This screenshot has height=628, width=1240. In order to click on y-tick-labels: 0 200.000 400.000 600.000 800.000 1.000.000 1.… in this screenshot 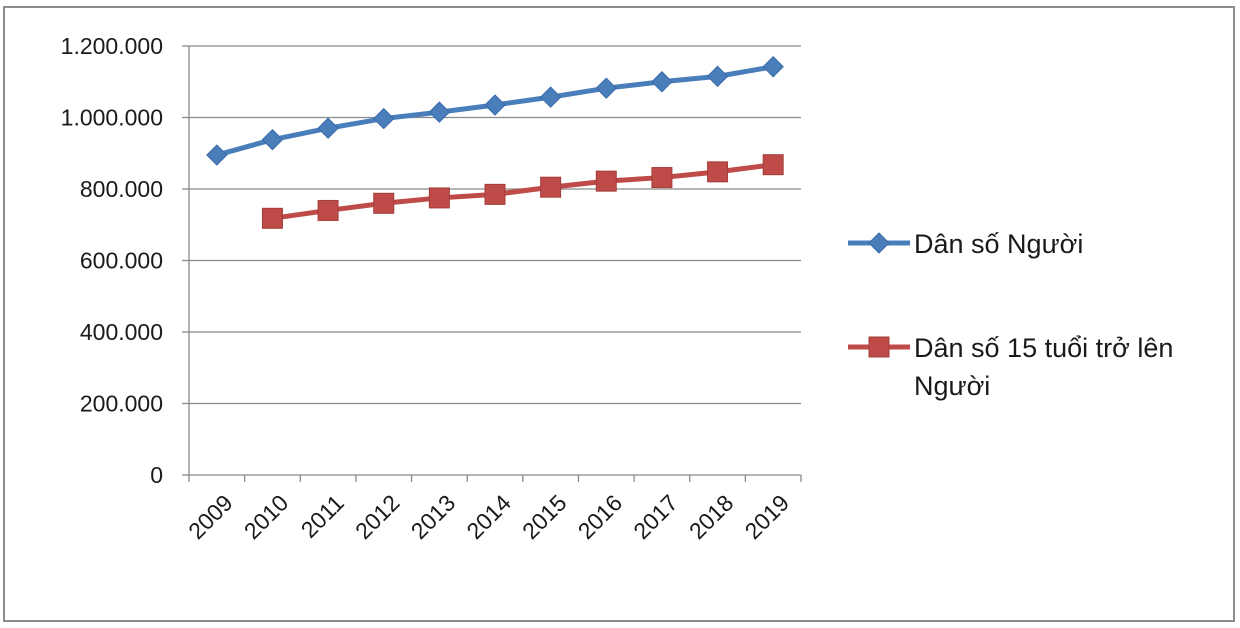, I will do `click(112, 260)`.